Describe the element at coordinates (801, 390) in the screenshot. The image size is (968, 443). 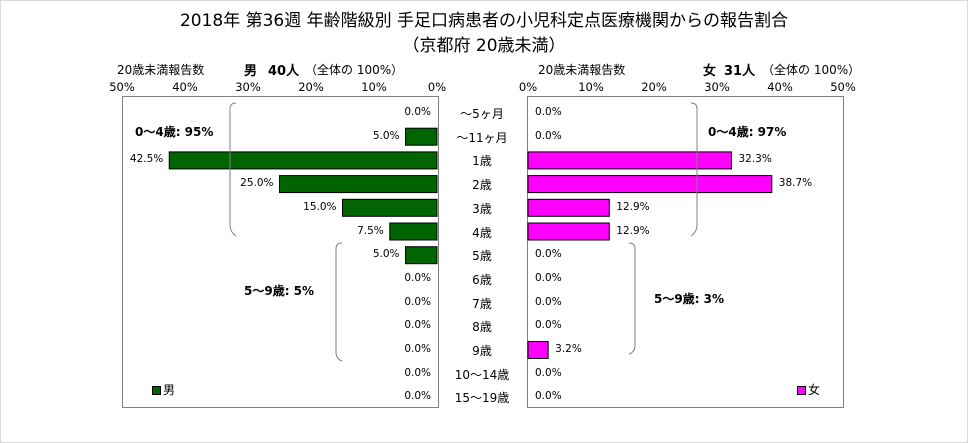
I see `female-legend-swatch` at that location.